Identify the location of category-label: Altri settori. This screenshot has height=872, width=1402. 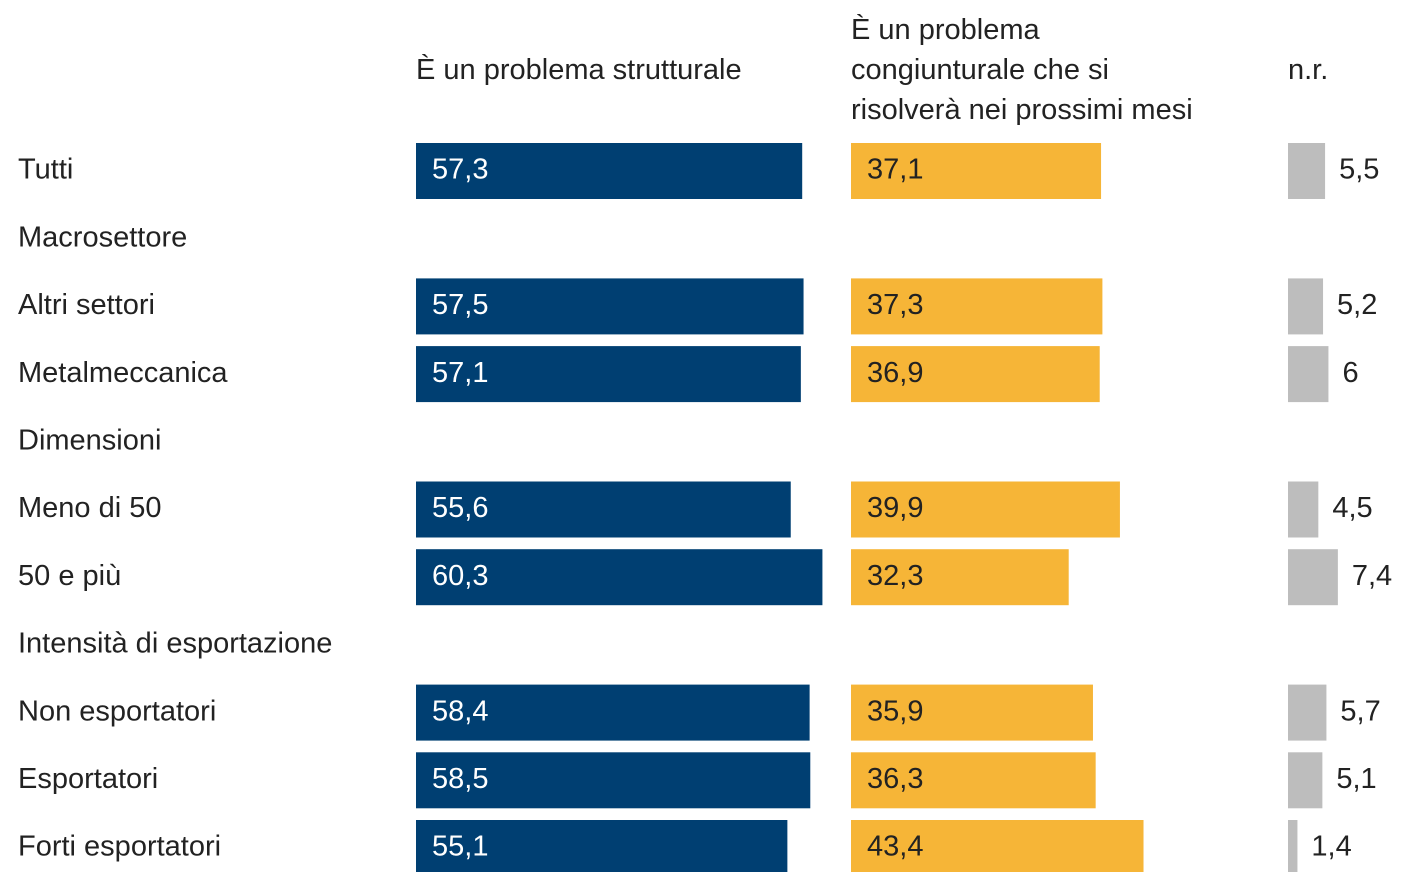
(86, 305).